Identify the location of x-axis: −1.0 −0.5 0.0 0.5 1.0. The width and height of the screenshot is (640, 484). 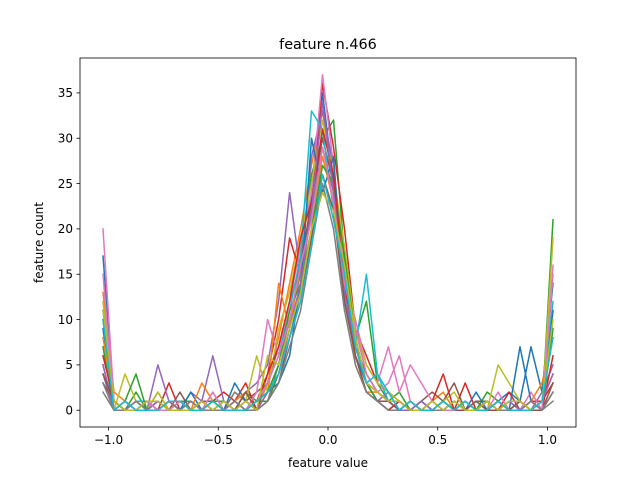
(325, 437).